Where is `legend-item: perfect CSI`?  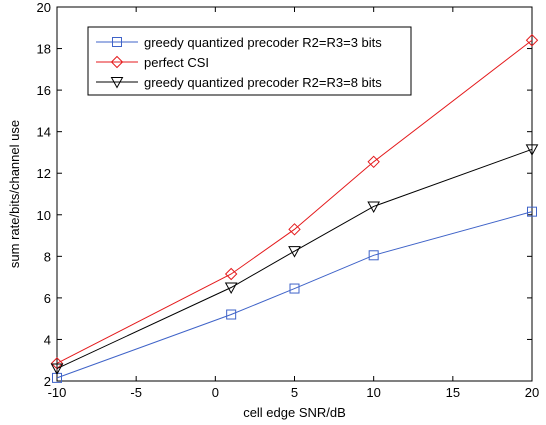 legend-item: perfect CSI is located at coordinates (152, 62).